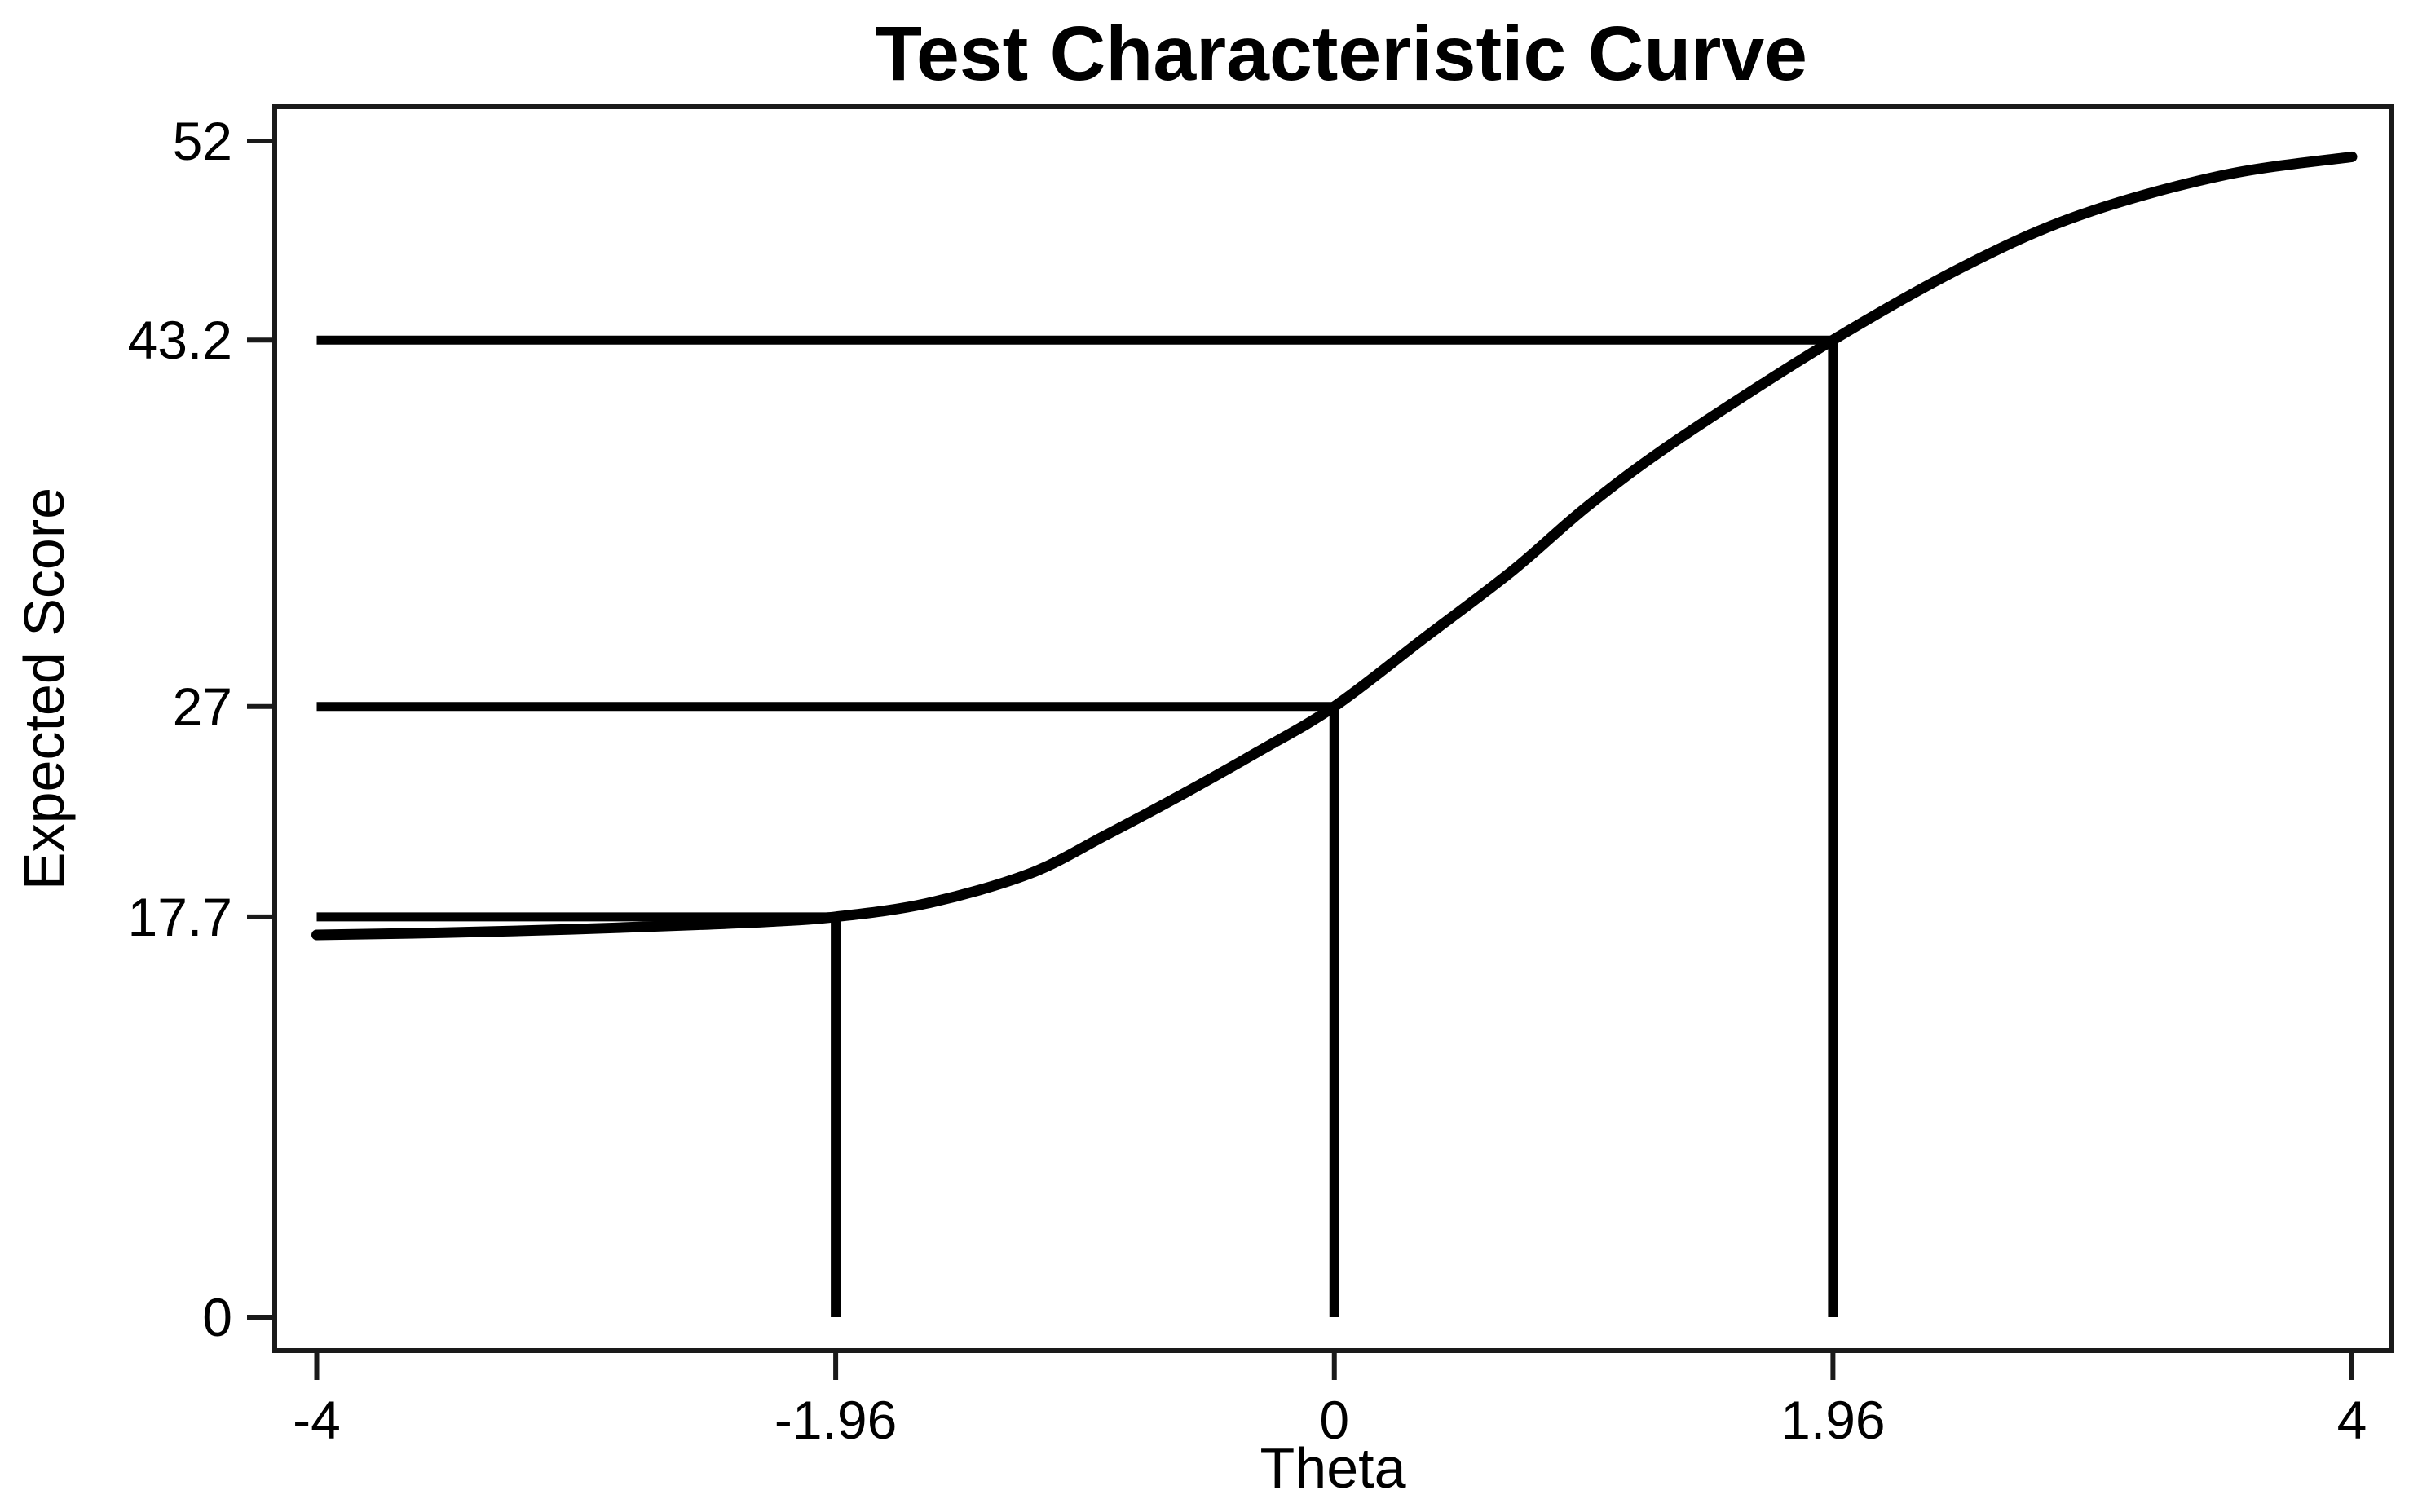  I want to click on y-tick-label: 17.7, so click(180, 917).